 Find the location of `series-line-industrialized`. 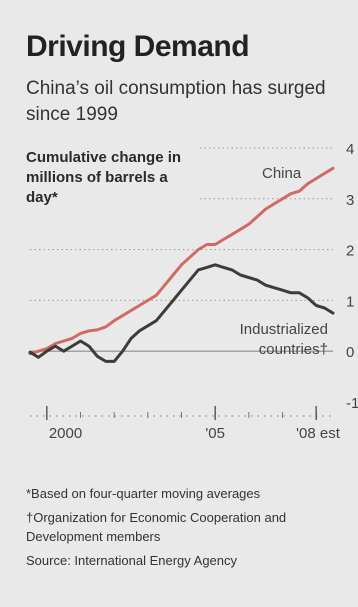

series-line-industrialized is located at coordinates (181, 313).